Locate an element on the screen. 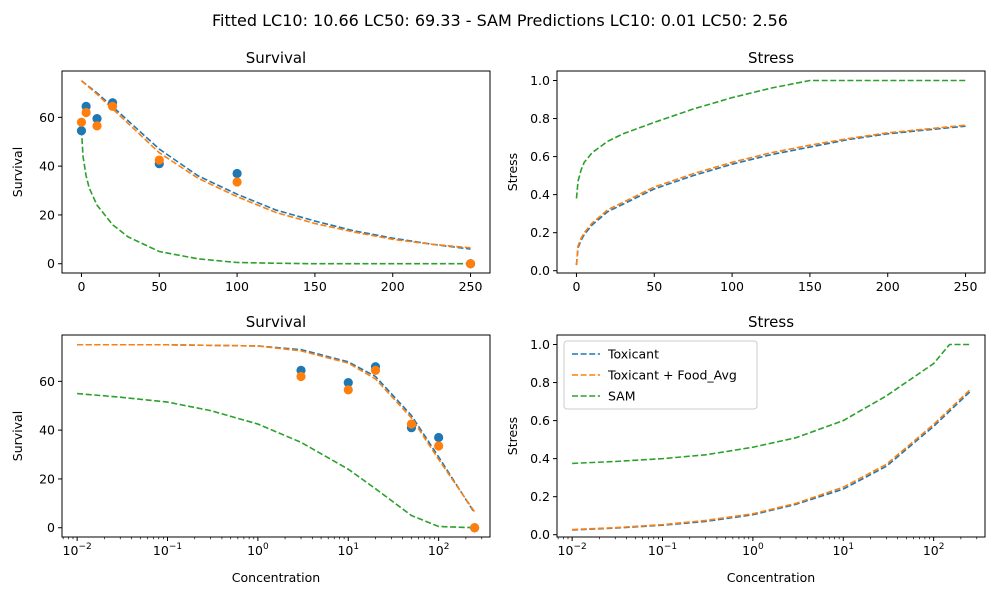 The width and height of the screenshot is (1000, 600). legend-label: Toxicant is located at coordinates (633, 354).